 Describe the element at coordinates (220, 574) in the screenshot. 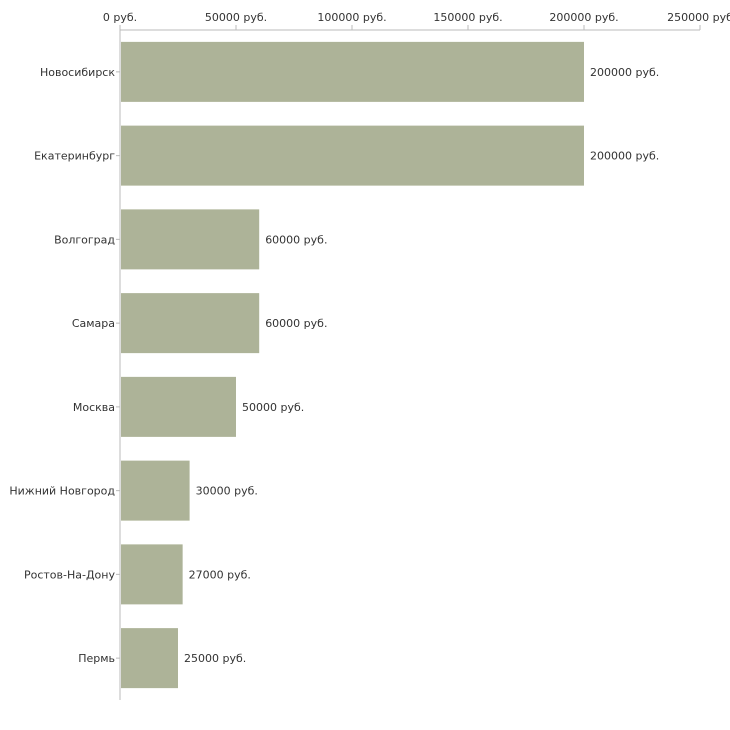

I see `value-label: 27000 руб.` at that location.